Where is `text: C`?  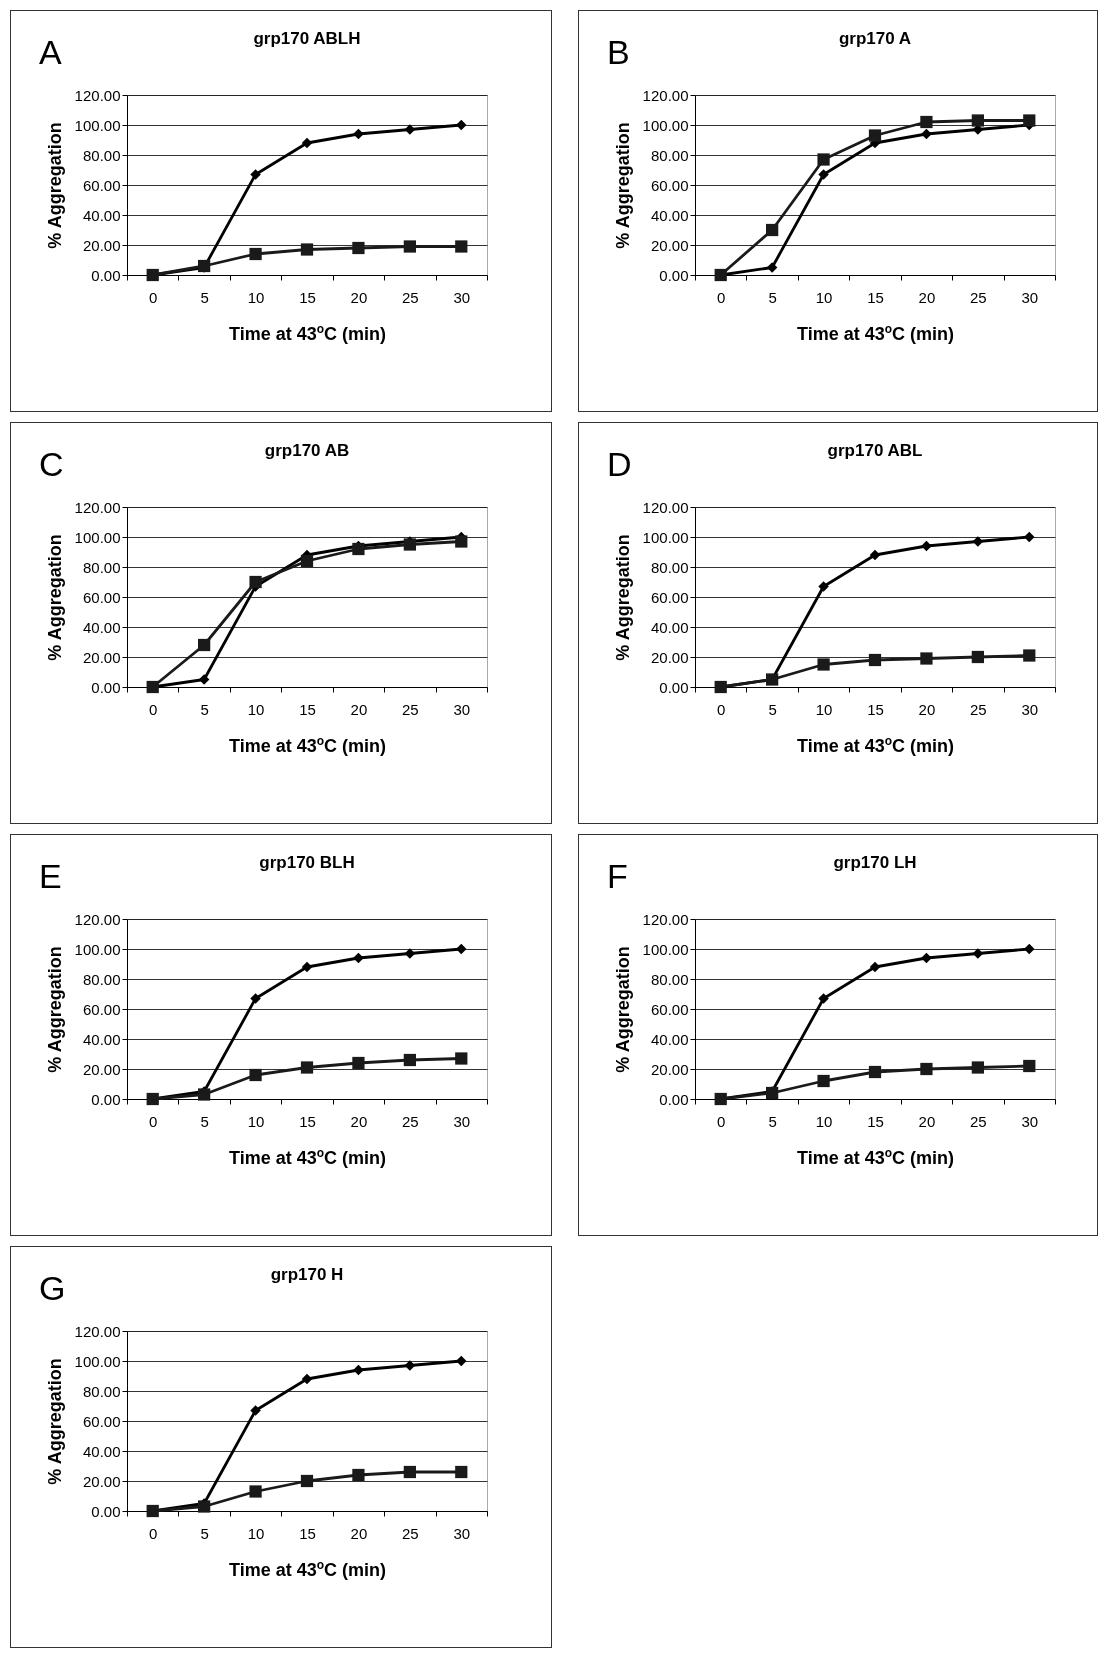
text: C is located at coordinates (51, 464).